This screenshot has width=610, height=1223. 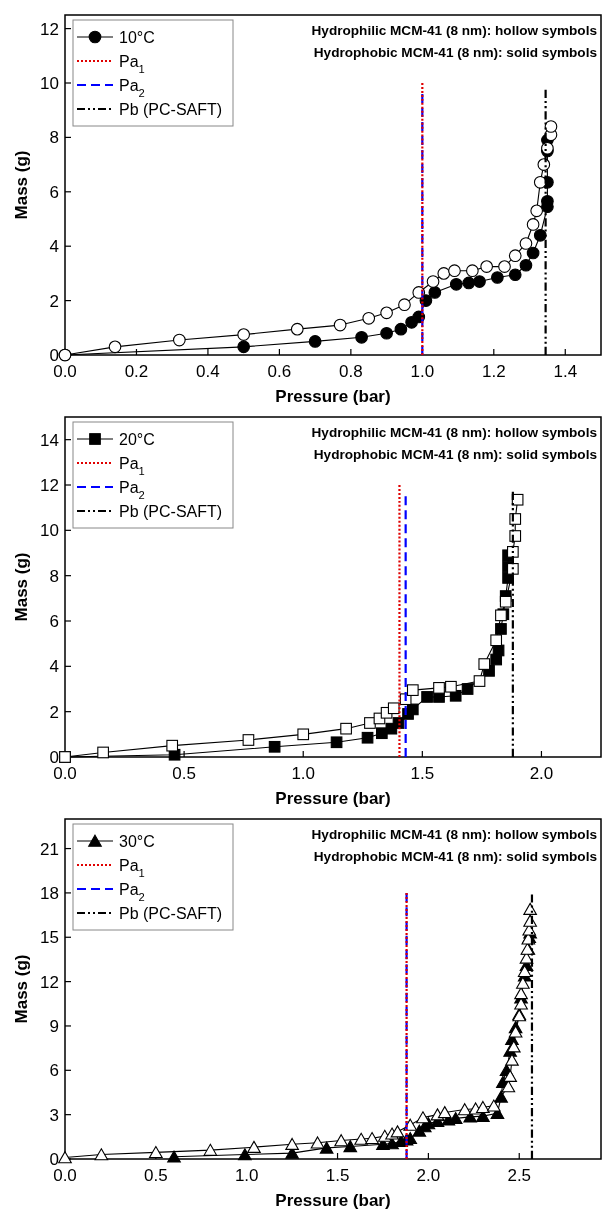 I want to click on x-tick-label: 0.2, so click(x=136, y=371).